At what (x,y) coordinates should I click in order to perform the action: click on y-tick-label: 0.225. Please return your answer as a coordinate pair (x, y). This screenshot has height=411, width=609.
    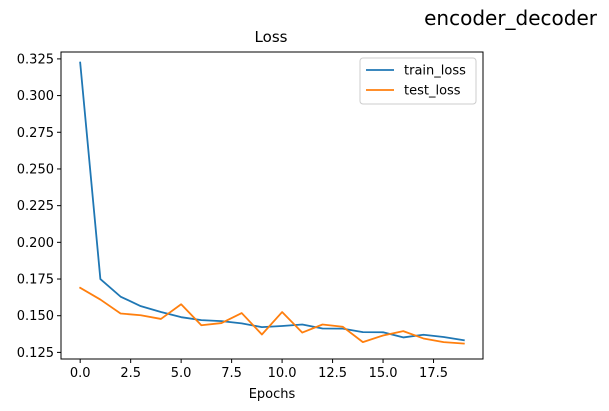
    Looking at the image, I should click on (35, 206).